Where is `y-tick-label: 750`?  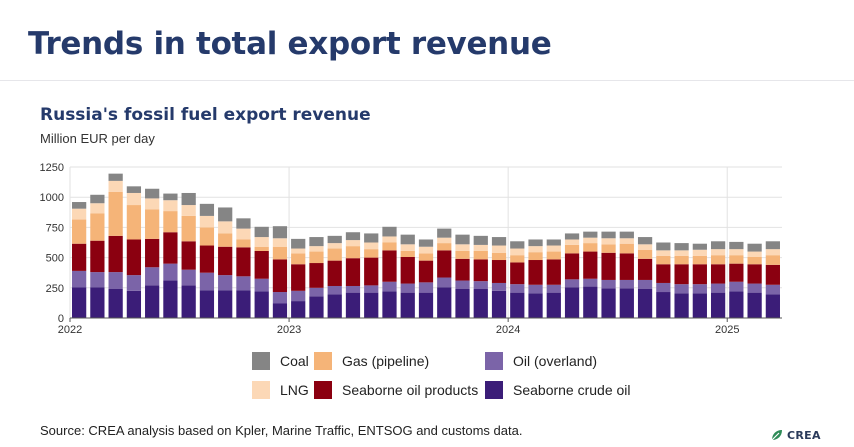
y-tick-label: 750 is located at coordinates (55, 228).